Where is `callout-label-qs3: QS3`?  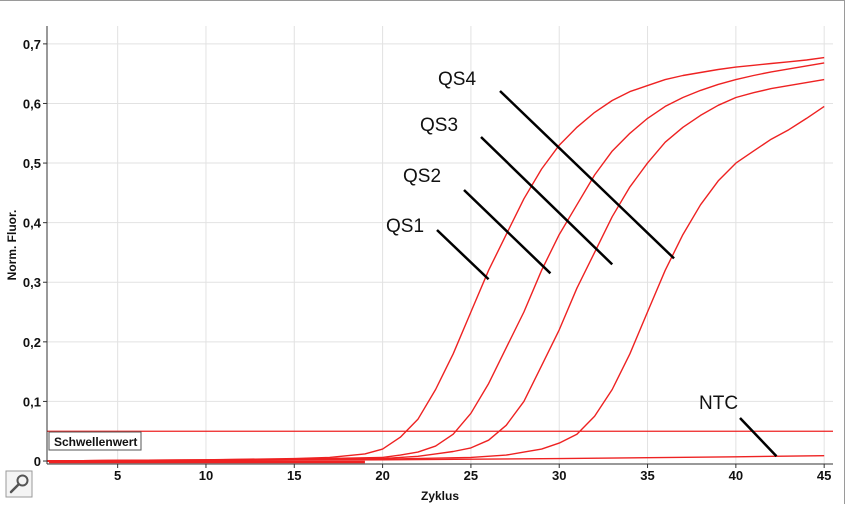
callout-label-qs3: QS3 is located at coordinates (439, 125).